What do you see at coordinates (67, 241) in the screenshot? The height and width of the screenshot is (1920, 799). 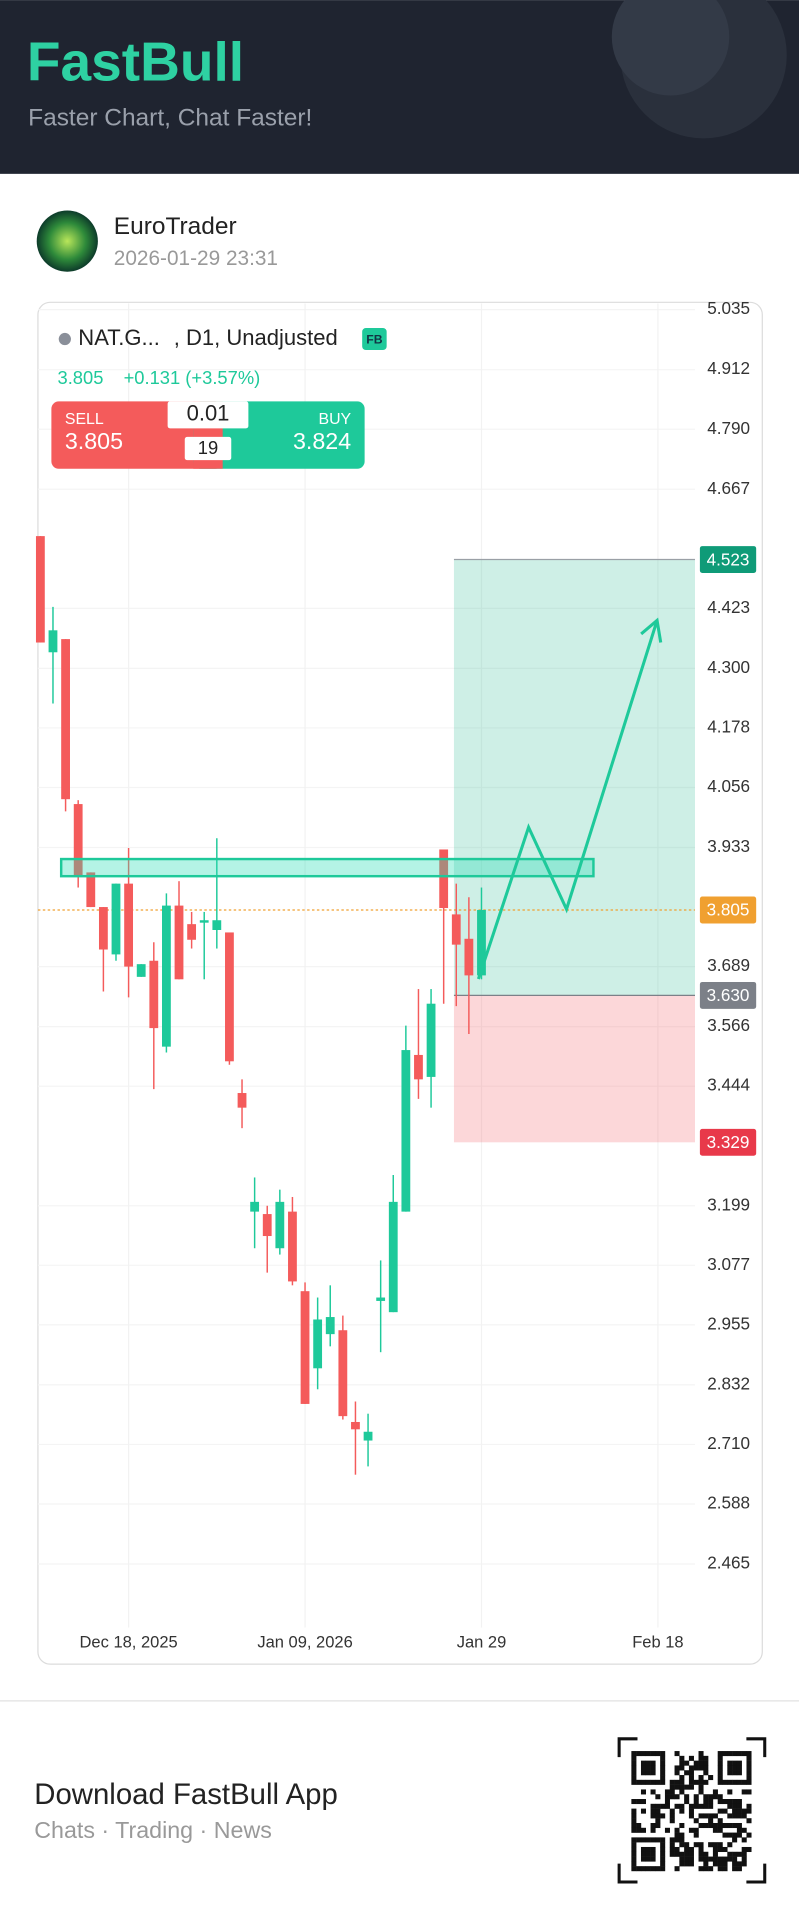 I see `avatar` at bounding box center [67, 241].